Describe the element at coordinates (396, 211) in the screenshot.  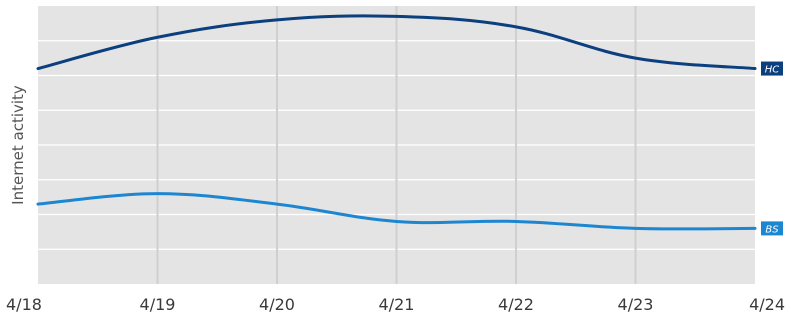
I see `series-line-bs` at that location.